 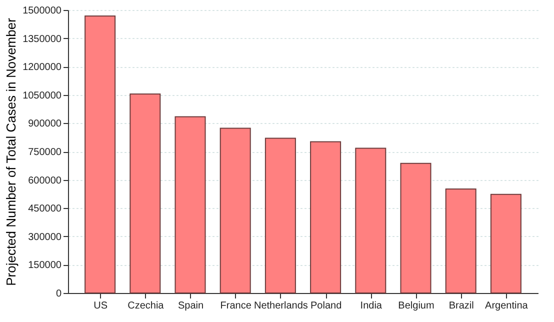 I want to click on y-tick-label: 1050000, so click(x=42, y=96).